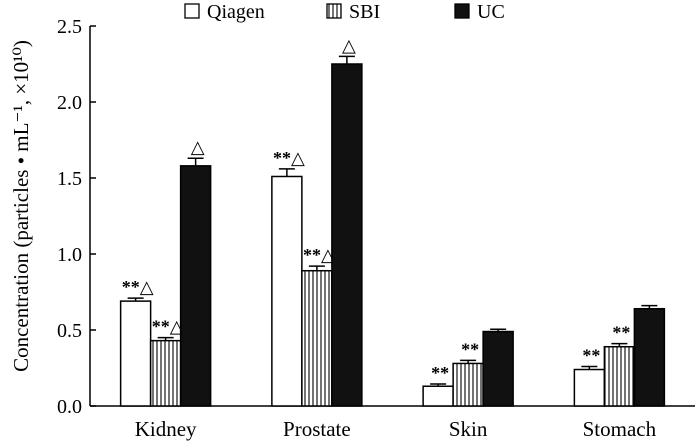  Describe the element at coordinates (317, 429) in the screenshot. I see `x-tick-label: Prostate` at that location.